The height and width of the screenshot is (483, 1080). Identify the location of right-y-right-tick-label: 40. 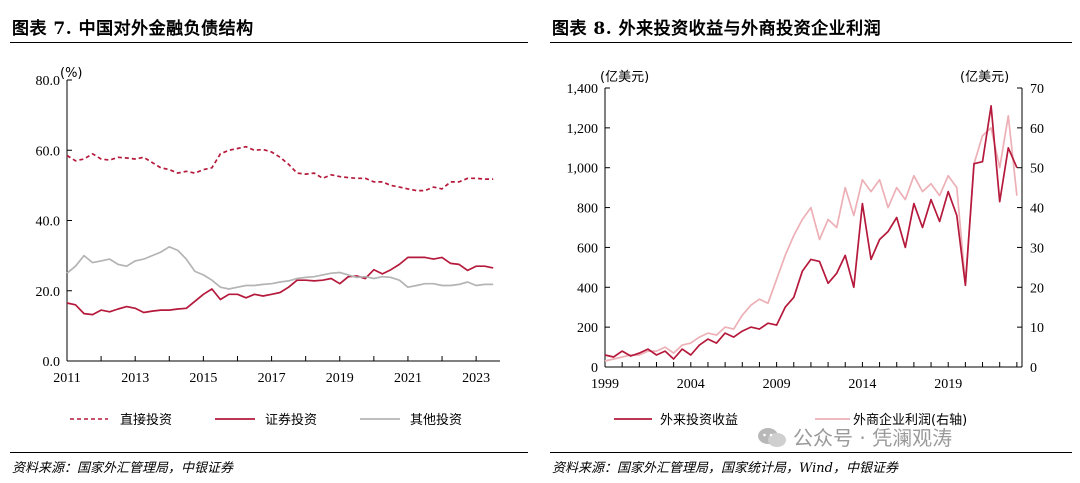
(1037, 209).